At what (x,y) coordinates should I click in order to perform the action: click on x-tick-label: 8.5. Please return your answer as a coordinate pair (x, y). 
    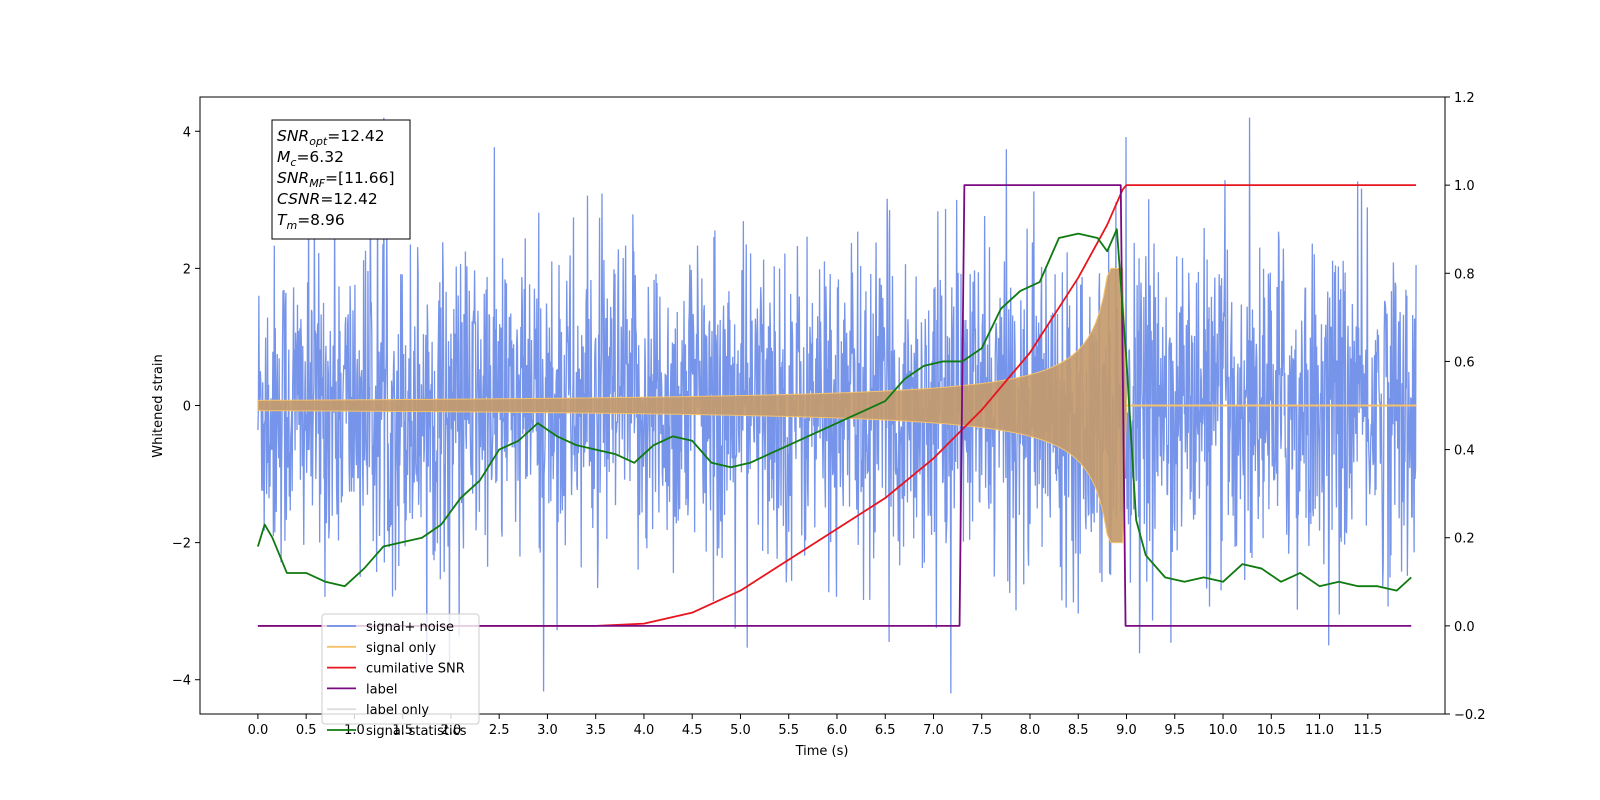
    Looking at the image, I should click on (1078, 730).